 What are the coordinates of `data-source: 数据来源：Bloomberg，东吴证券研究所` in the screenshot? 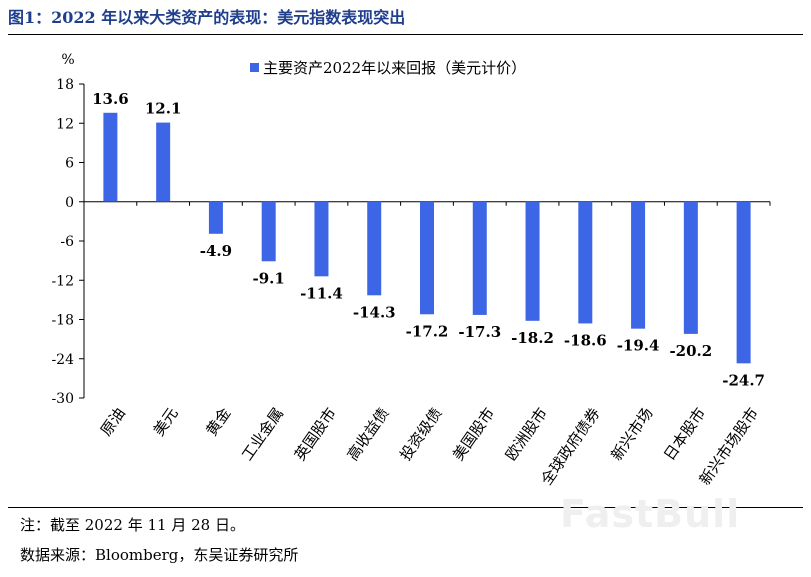 It's located at (159, 555).